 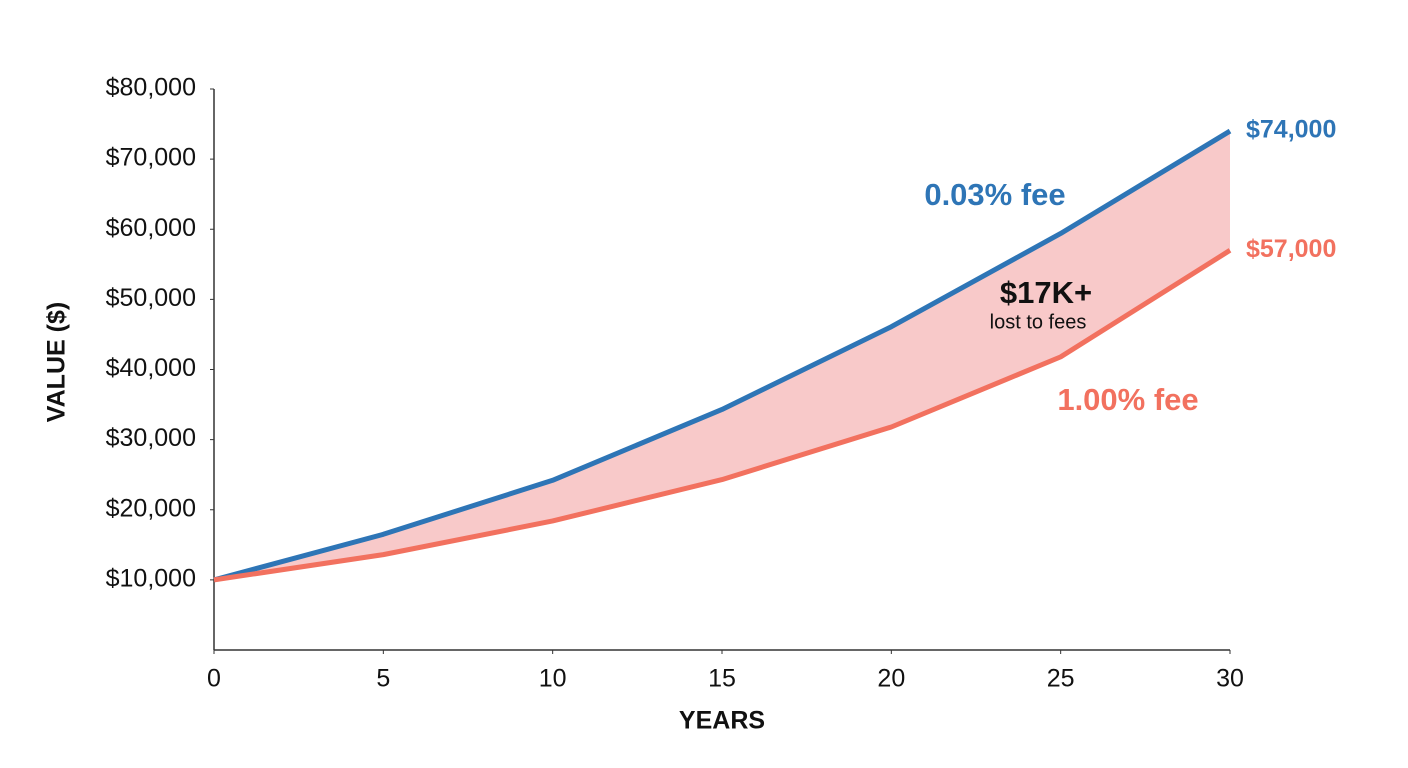 What do you see at coordinates (151, 158) in the screenshot?
I see `y-tick-label: $70,000` at bounding box center [151, 158].